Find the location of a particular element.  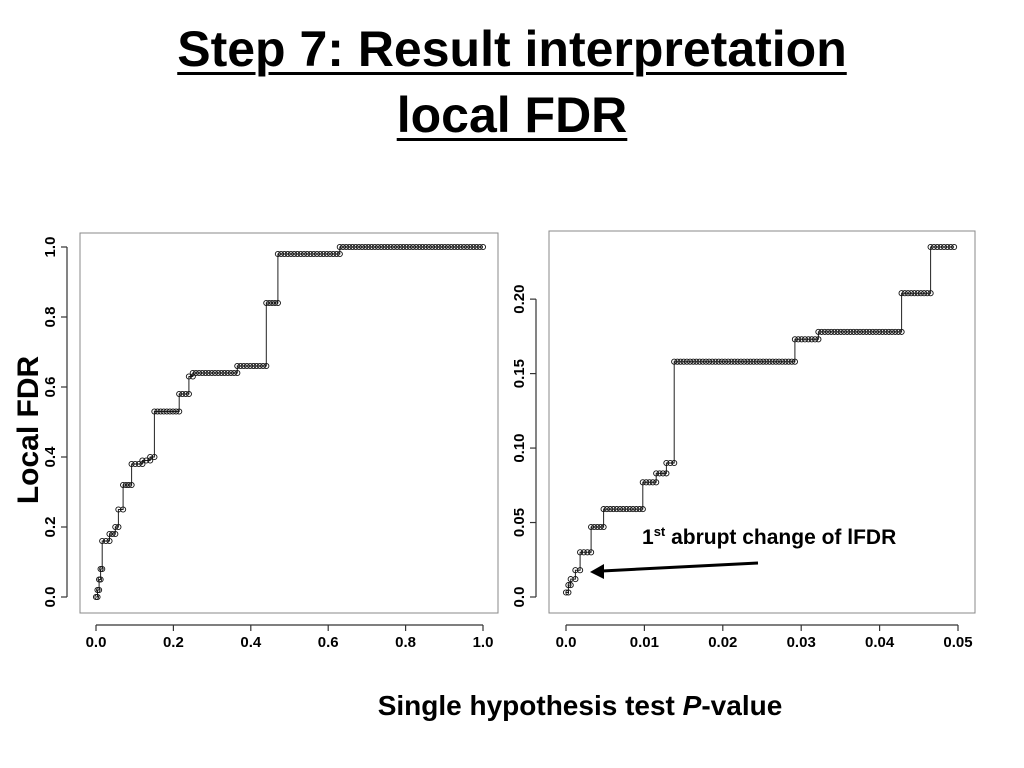

y-tick-label: 0.8 is located at coordinates (50, 317).